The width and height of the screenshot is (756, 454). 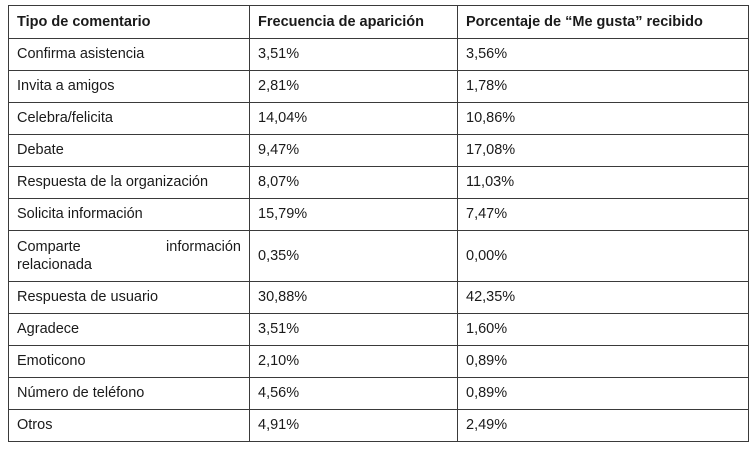 I want to click on cell-comment-type: Debate, so click(x=129, y=150).